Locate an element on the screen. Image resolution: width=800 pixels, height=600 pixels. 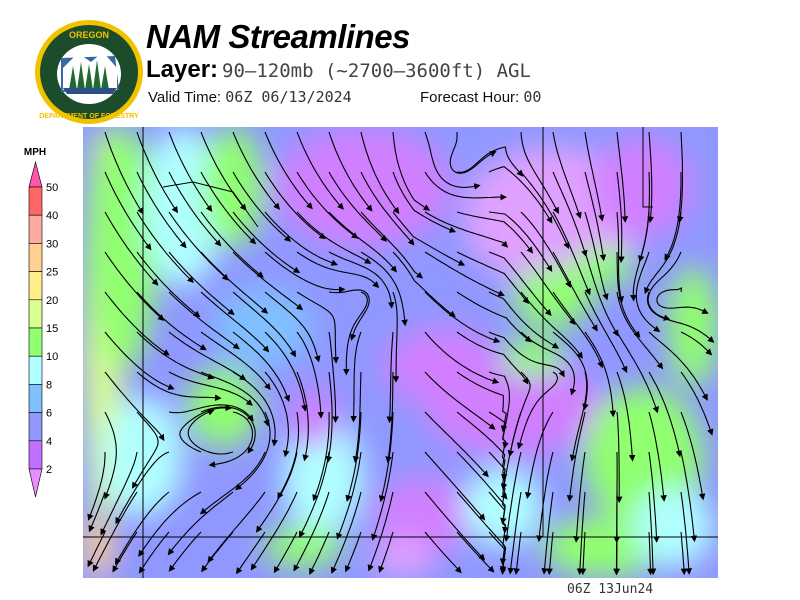
valid-time: Valid Time: 06Z 06/13/2024 is located at coordinates (250, 97).